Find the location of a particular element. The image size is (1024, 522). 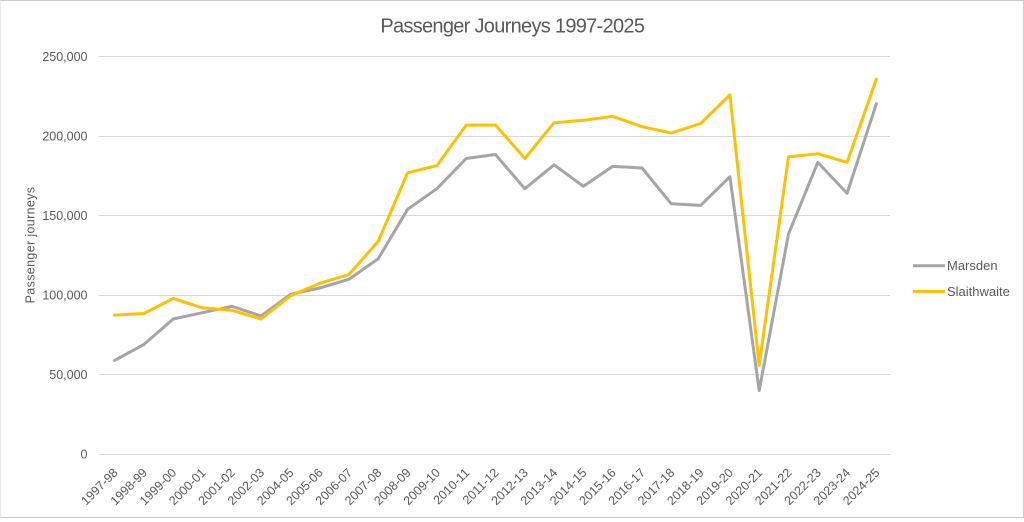

svg-text: 200,000 is located at coordinates (64, 137).